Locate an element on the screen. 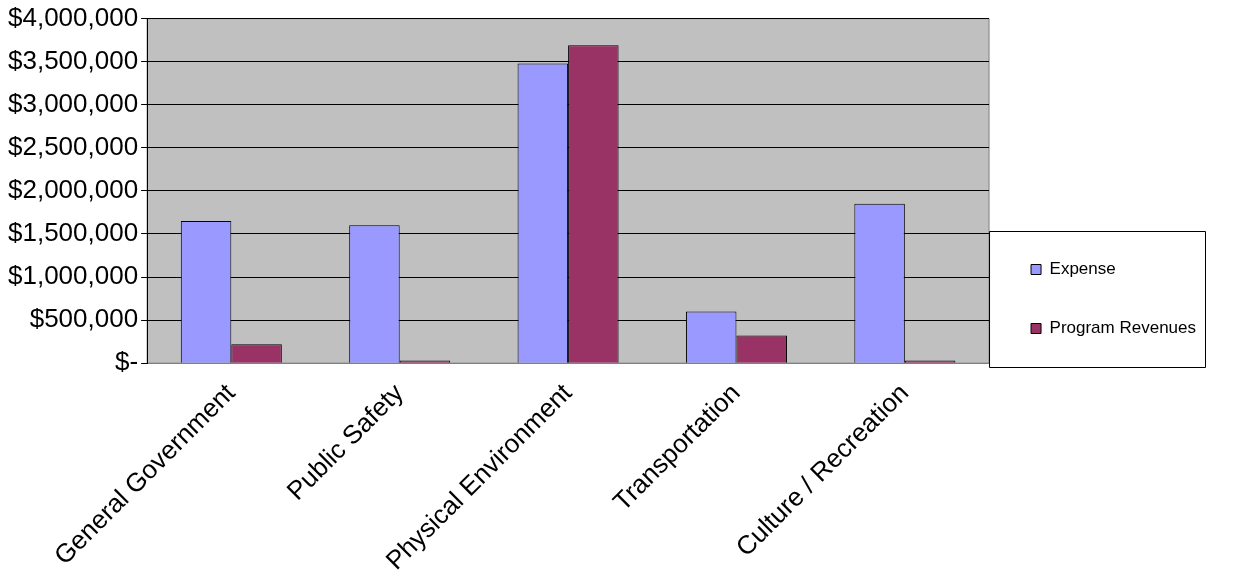 This screenshot has width=1236, height=580. y-tick-label: $1,500,000 is located at coordinates (73, 232).